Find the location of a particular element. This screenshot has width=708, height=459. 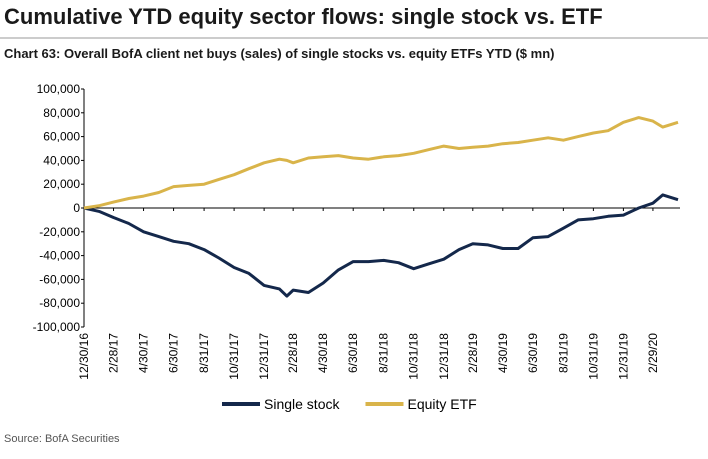

y-tick-label: -60,000 is located at coordinates (59, 279).